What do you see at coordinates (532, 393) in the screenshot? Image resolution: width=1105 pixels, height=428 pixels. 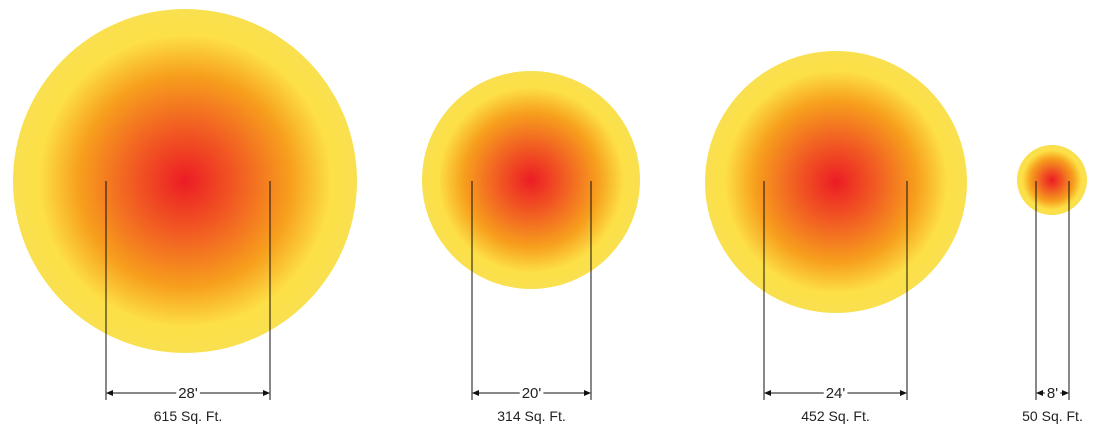 I see `diameter-label: 20'` at bounding box center [532, 393].